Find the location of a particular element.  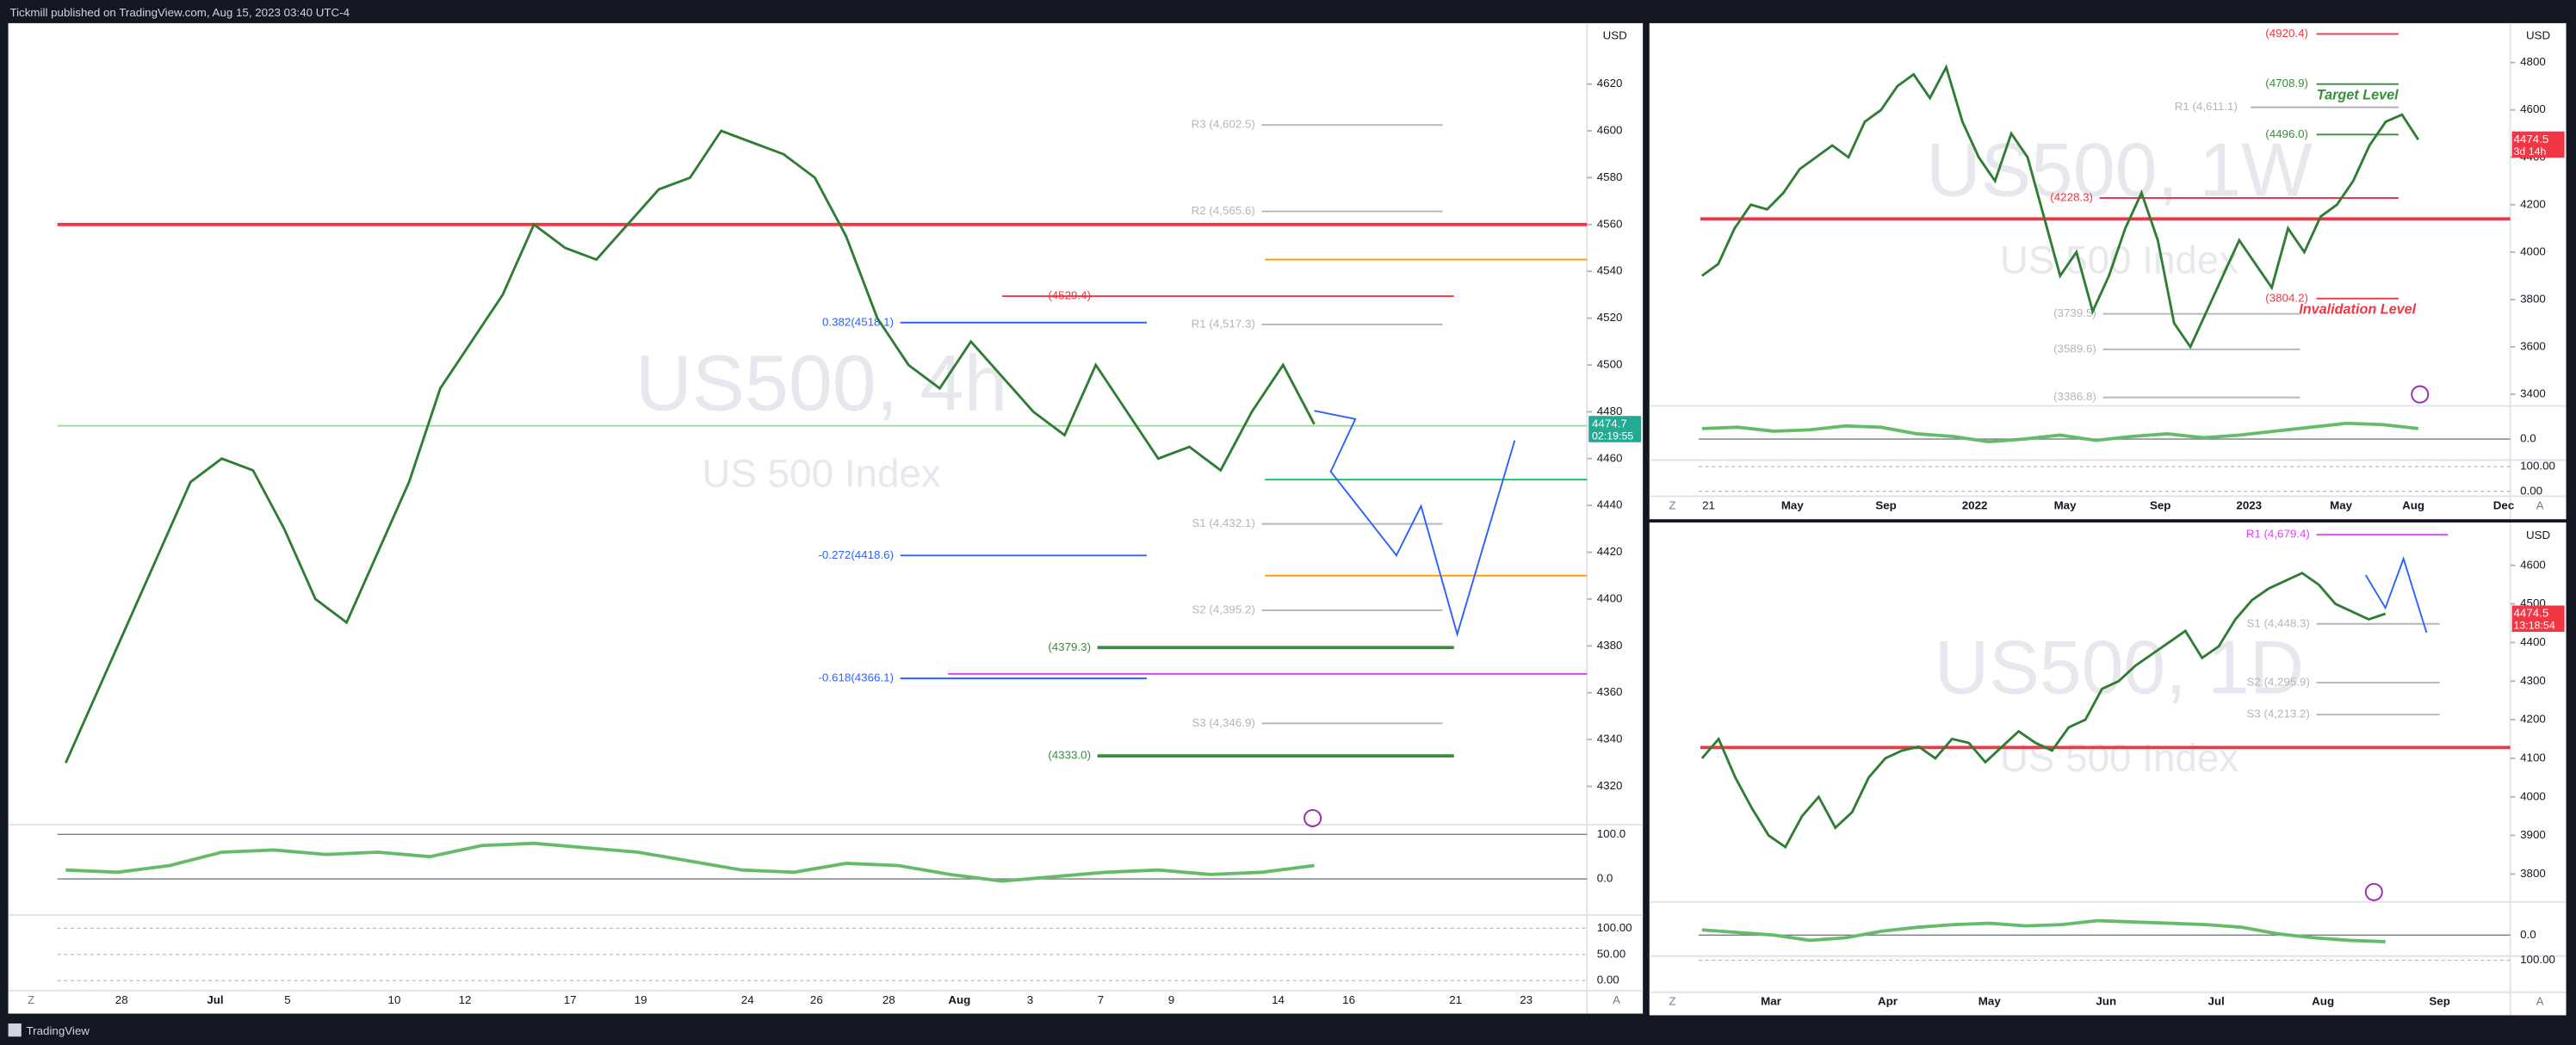

last-price: 4474.7 is located at coordinates (1609, 423).